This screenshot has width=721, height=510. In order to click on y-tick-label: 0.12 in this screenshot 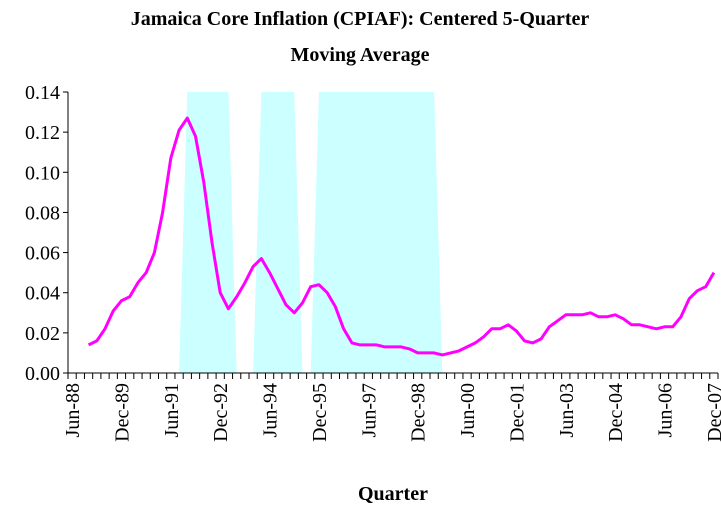, I will do `click(42, 133)`.